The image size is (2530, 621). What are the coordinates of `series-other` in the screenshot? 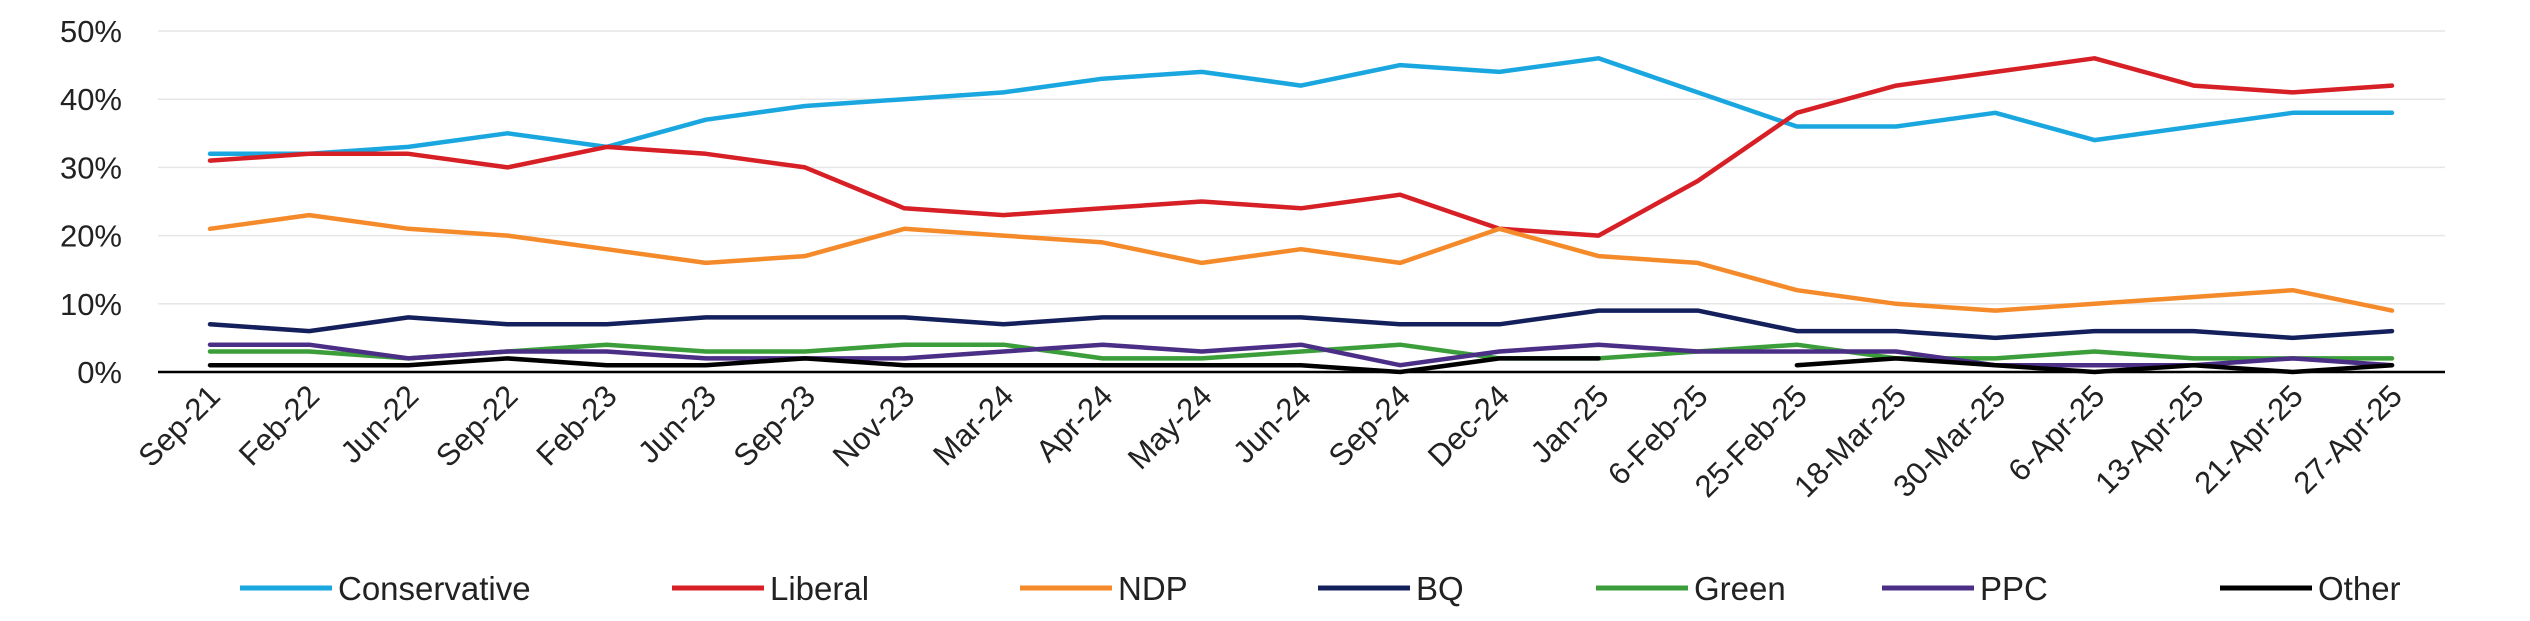 It's located at (1301, 365).